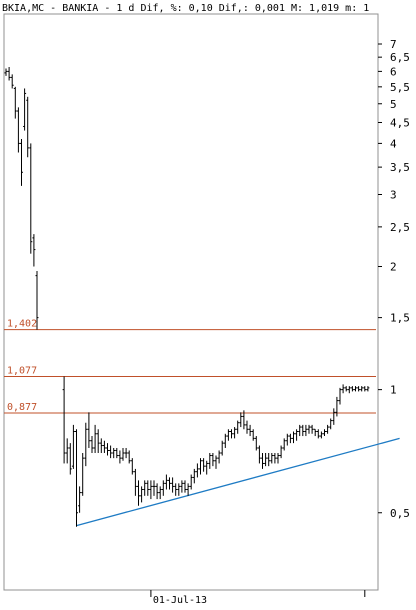  What do you see at coordinates (393, 143) in the screenshot?
I see `price-tick-label: 4` at bounding box center [393, 143].